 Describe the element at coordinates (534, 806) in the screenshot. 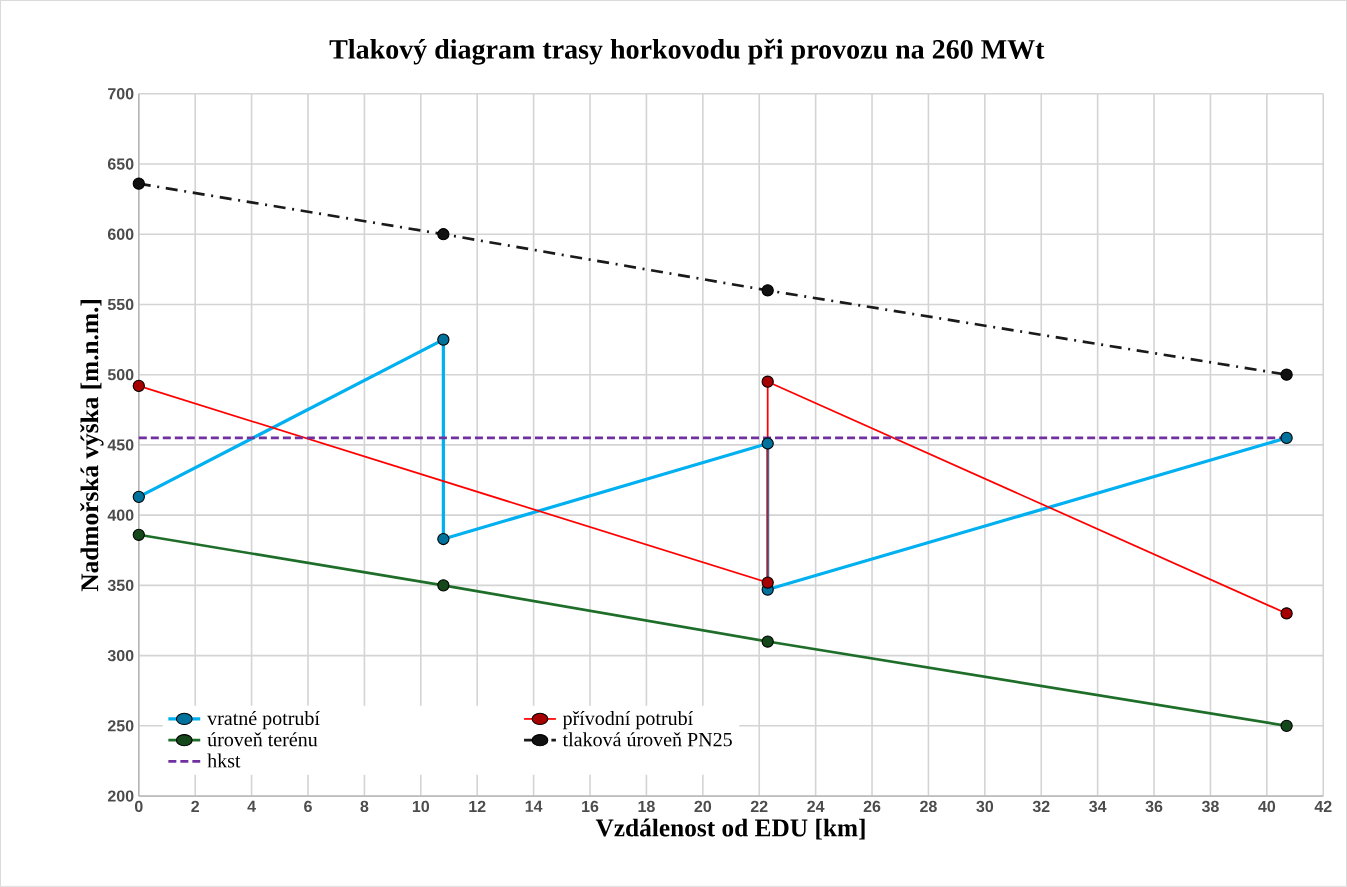

I see `x-tick-label: 14` at that location.